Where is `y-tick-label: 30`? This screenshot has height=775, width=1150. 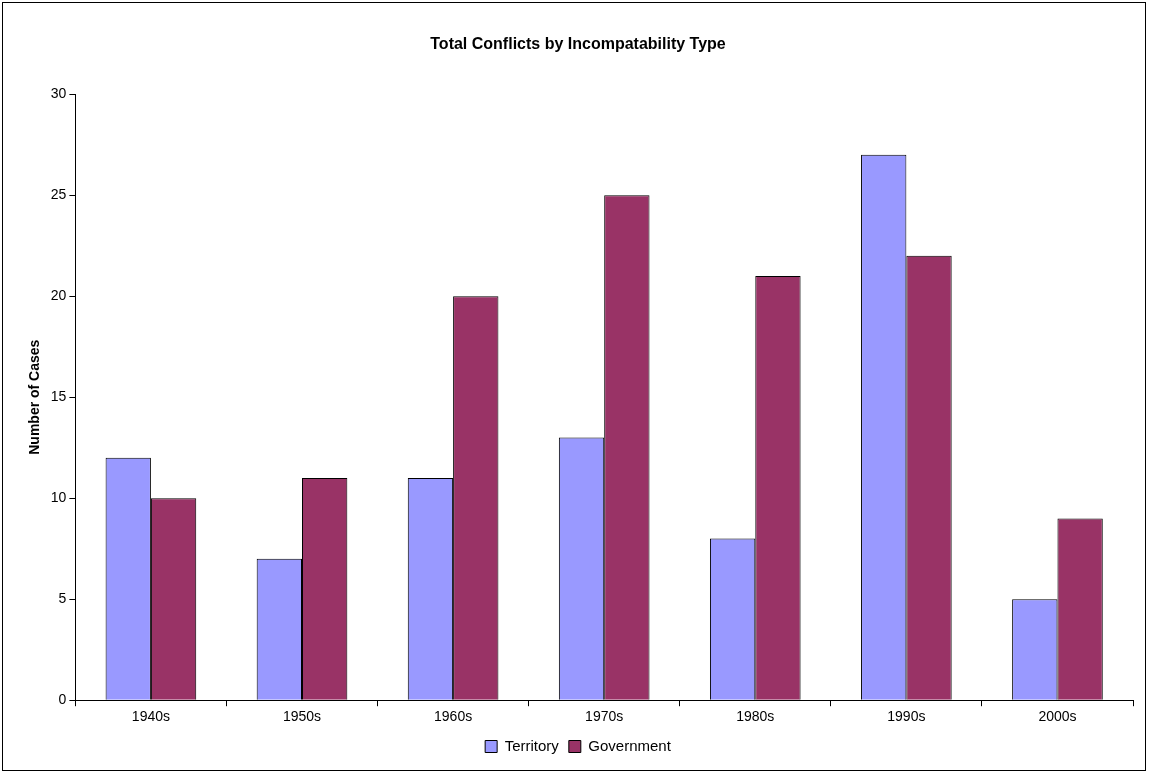 y-tick-label: 30 is located at coordinates (58, 93).